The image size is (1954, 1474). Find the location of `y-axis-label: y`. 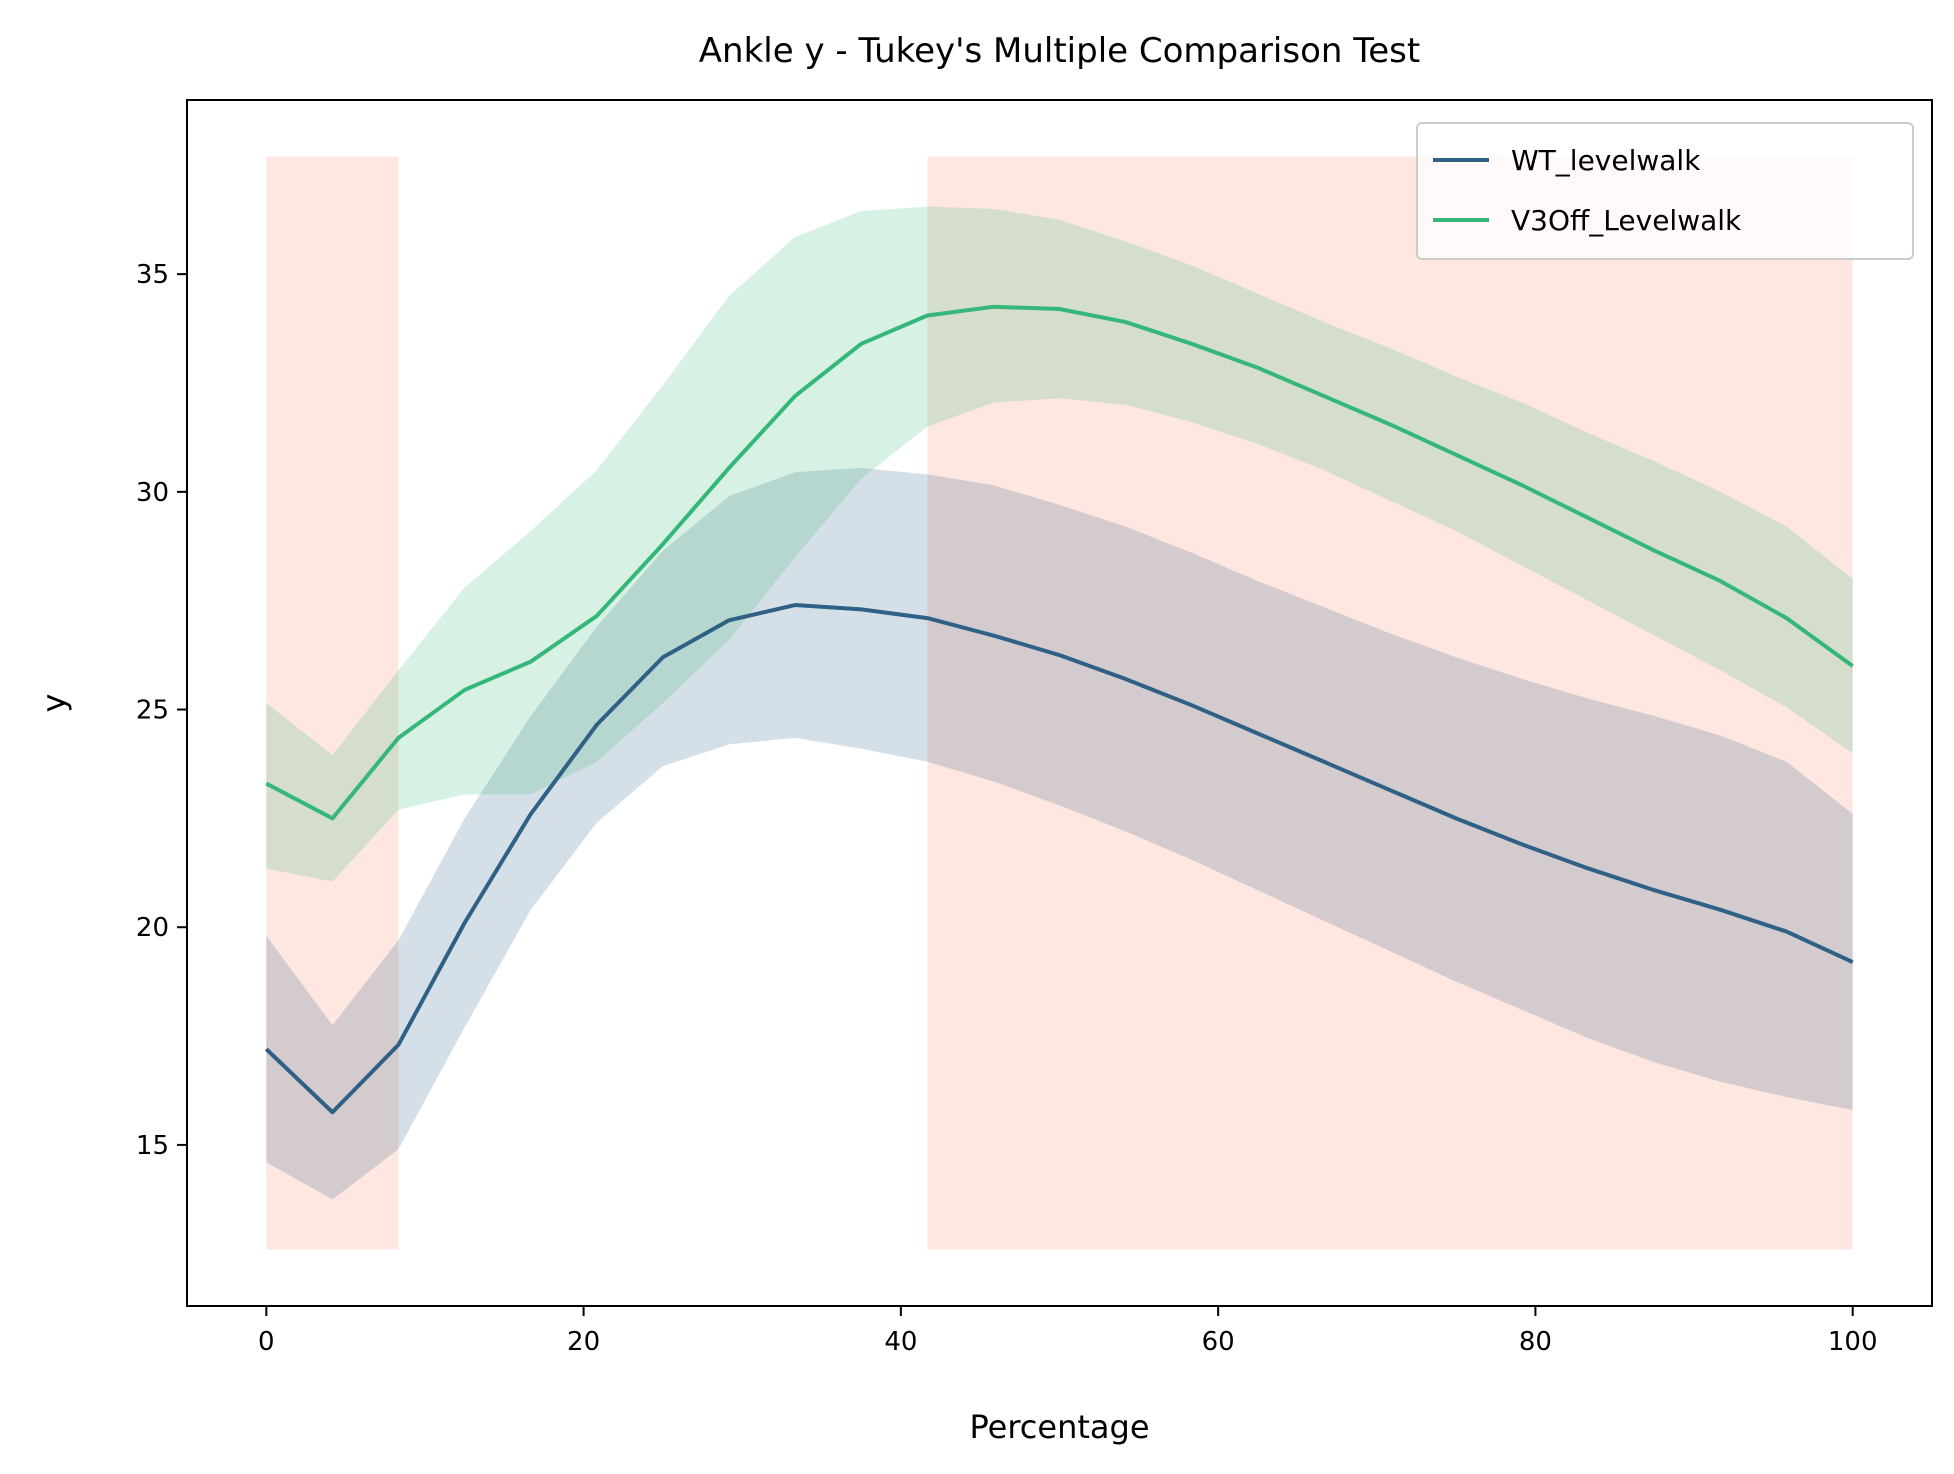

y-axis-label: y is located at coordinates (54, 703).